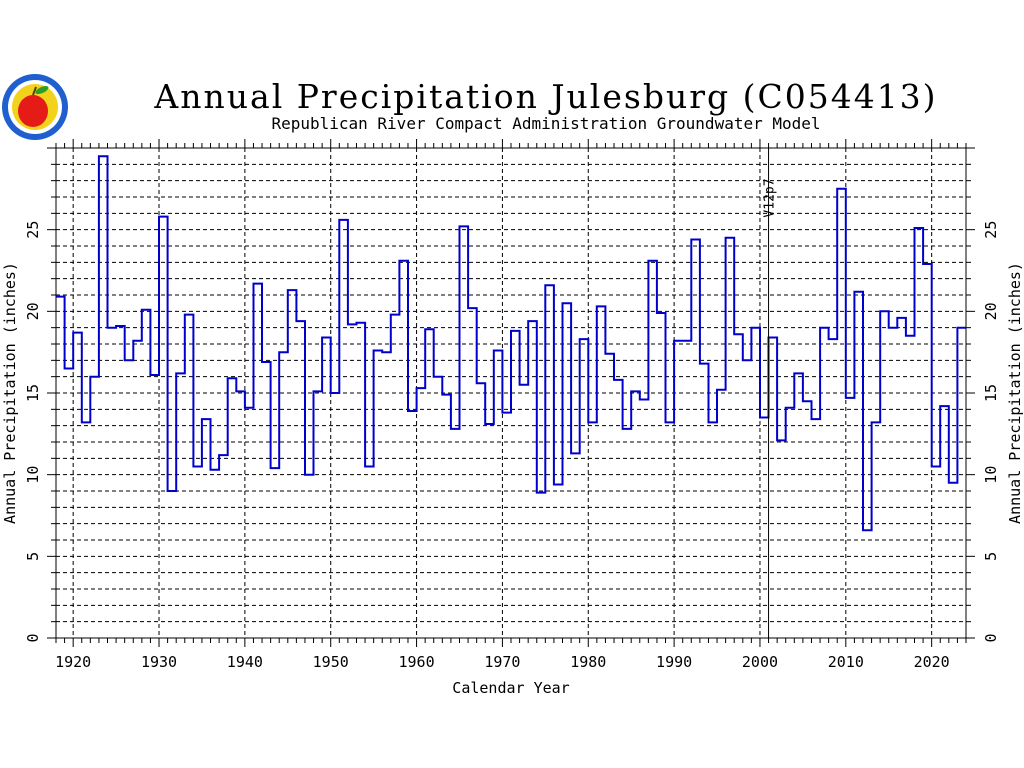 This screenshot has width=1024, height=768. What do you see at coordinates (417, 662) in the screenshot?
I see `x-tick-label: 1960` at bounding box center [417, 662].